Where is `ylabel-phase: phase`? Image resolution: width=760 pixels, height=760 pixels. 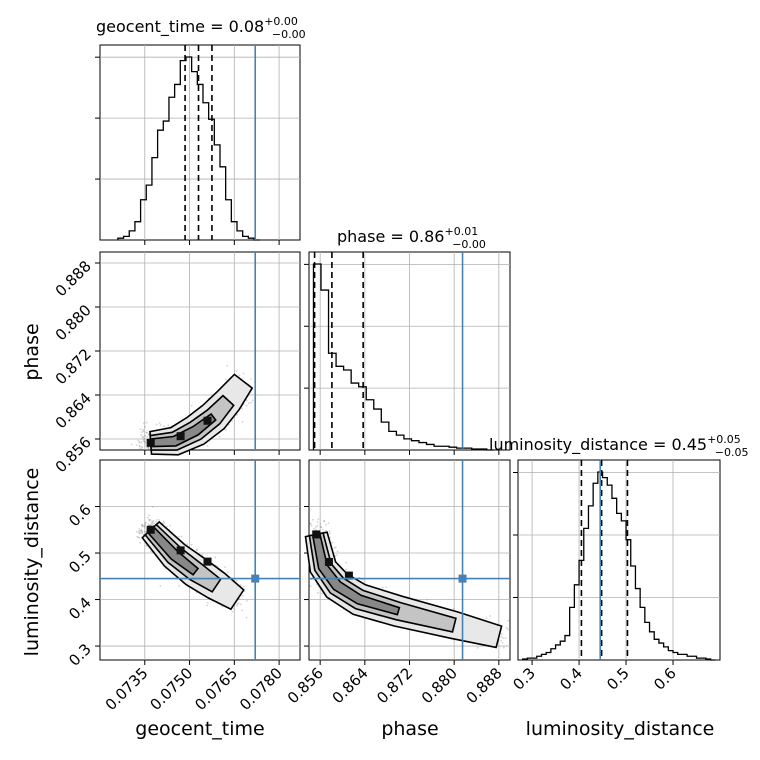
ylabel-phase: phase is located at coordinates (32, 351).